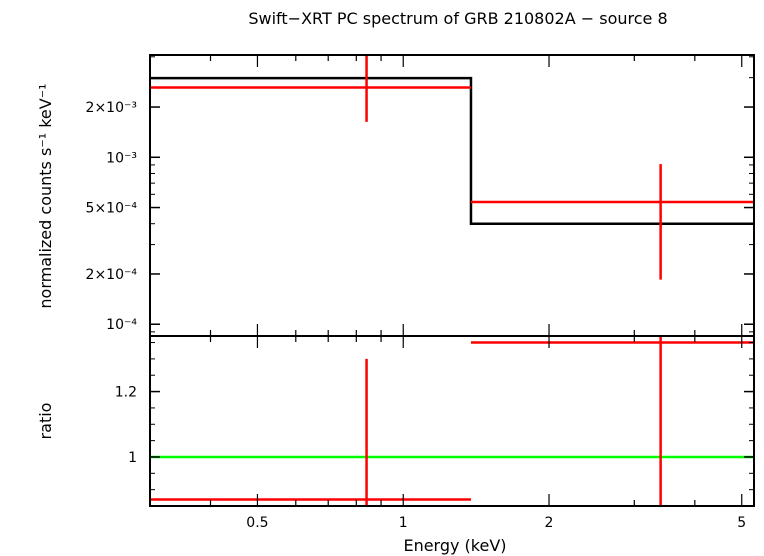  Describe the element at coordinates (454, 545) in the screenshot. I see `x-axis-label: Energy (keV)` at that location.